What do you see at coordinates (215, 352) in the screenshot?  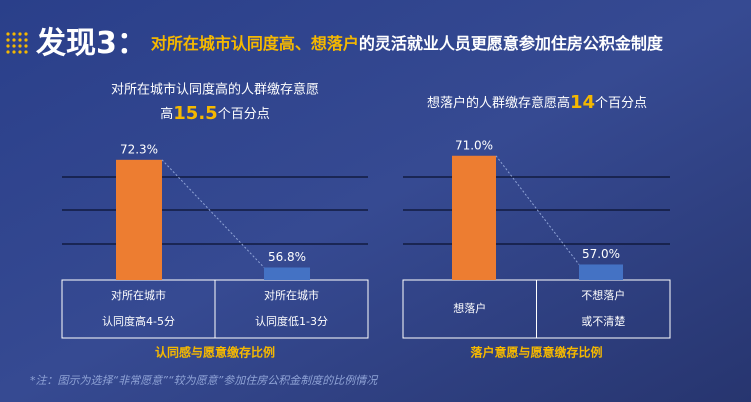 I see `chart-caption: 认同感与愿意缴存比例` at bounding box center [215, 352].